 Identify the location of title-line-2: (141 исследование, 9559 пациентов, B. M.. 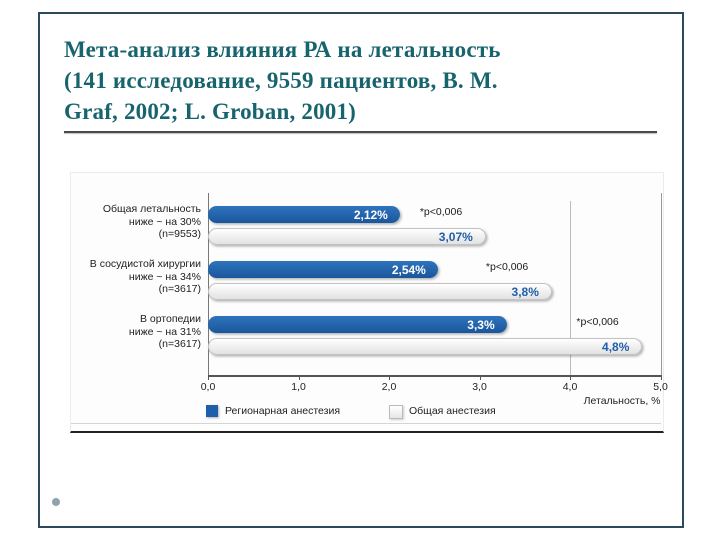
(281, 80).